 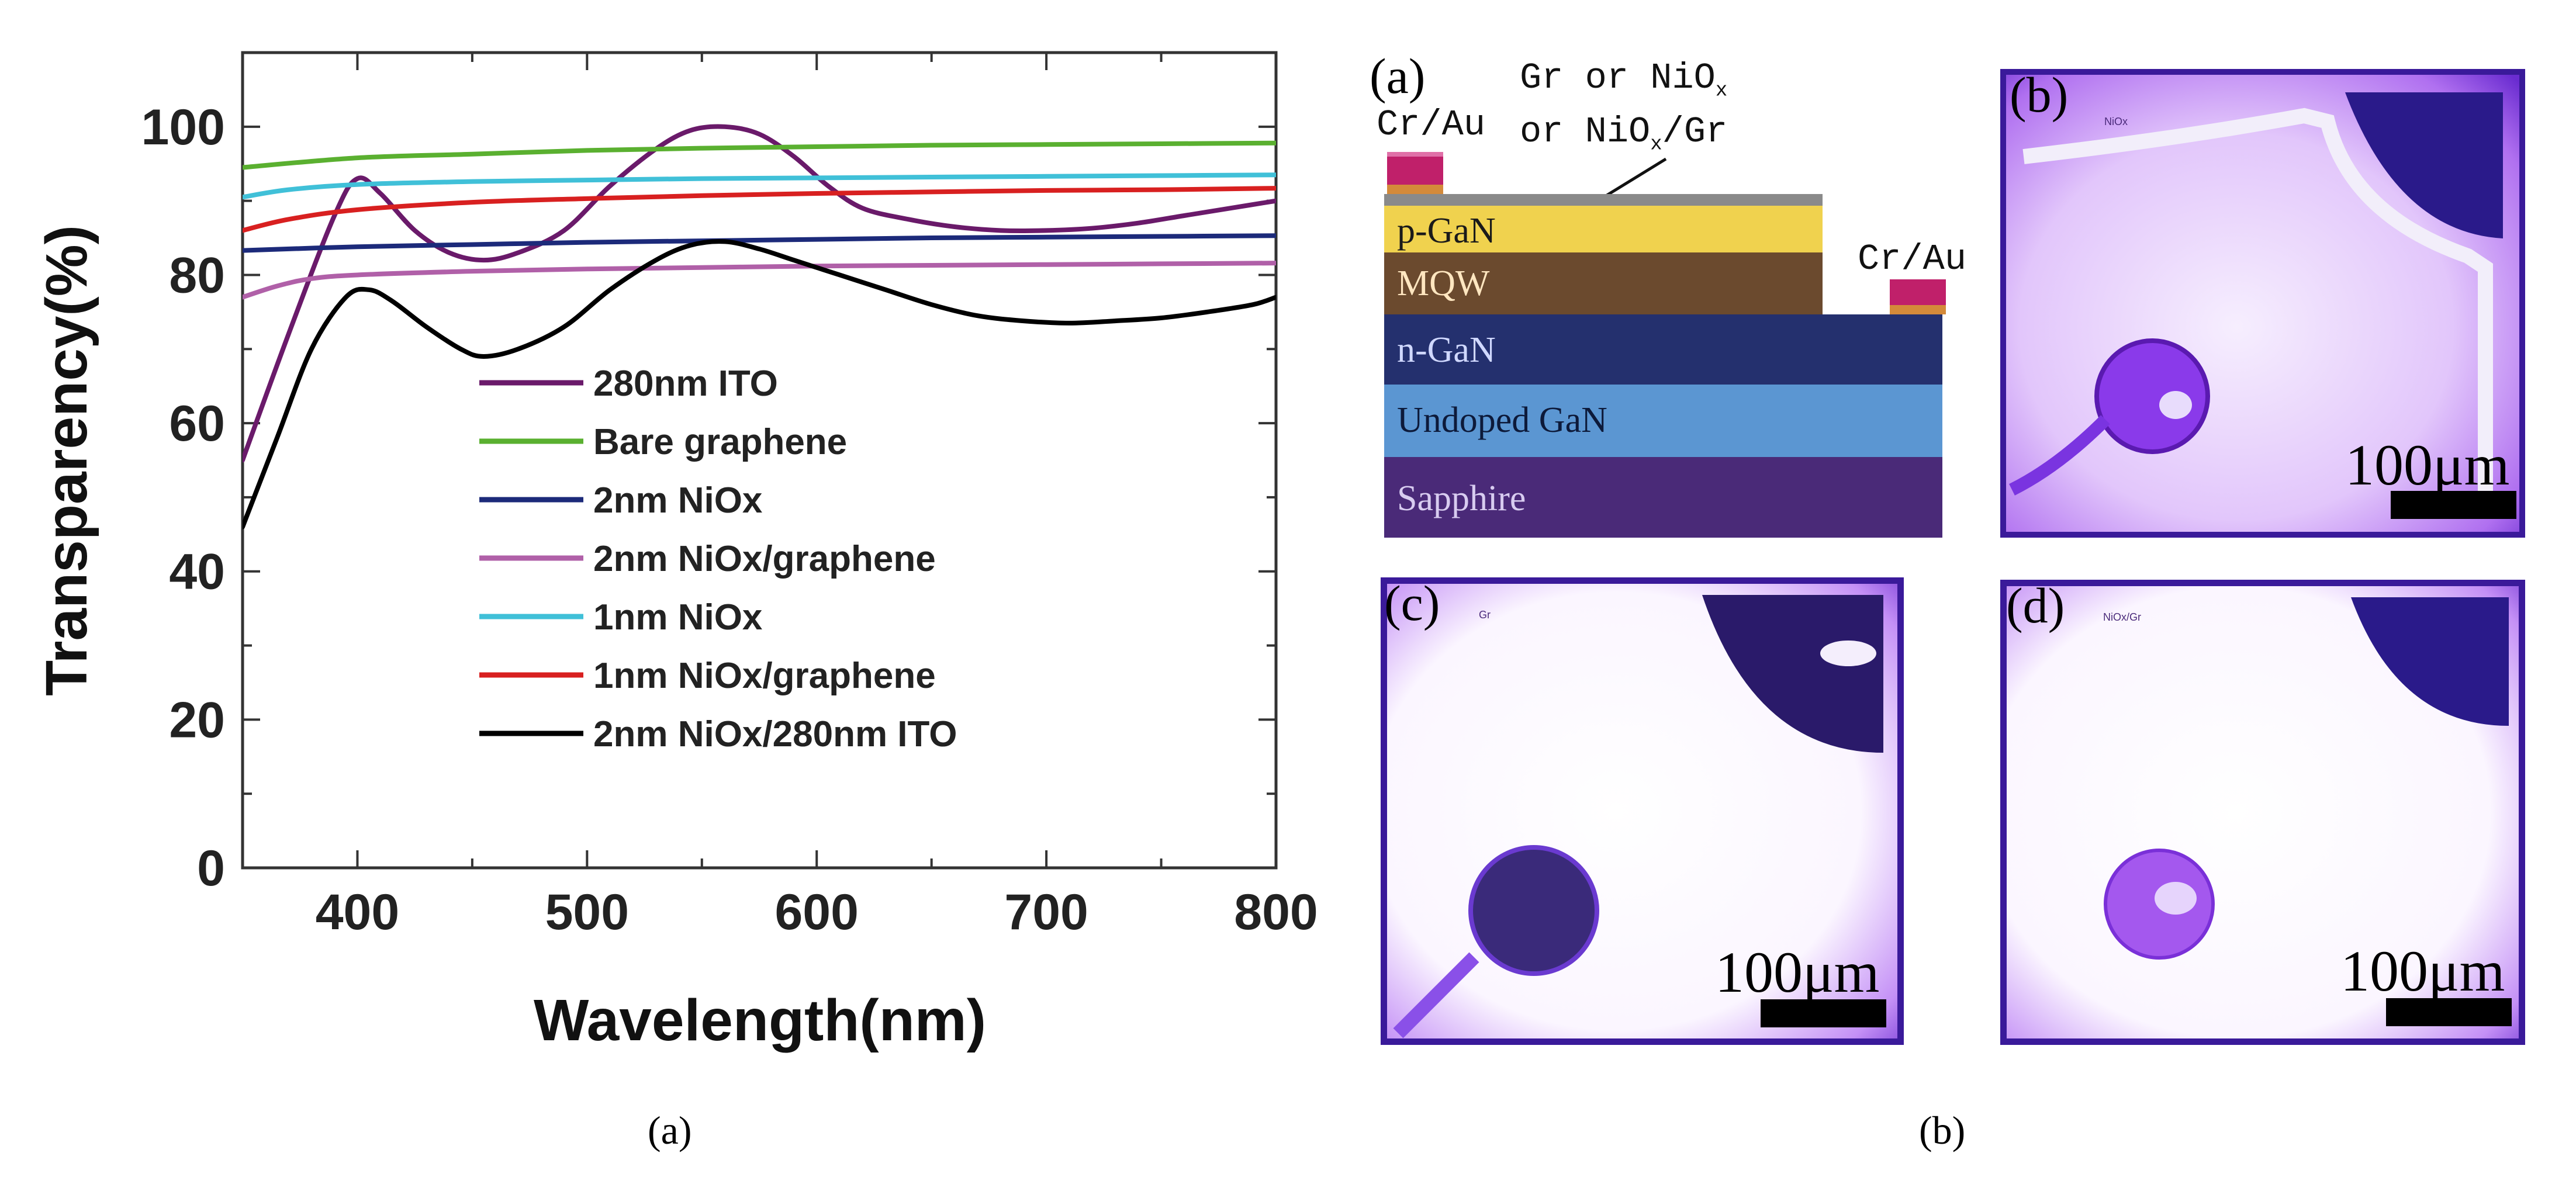 I want to click on legend-label: Bare graphene, so click(x=720, y=442).